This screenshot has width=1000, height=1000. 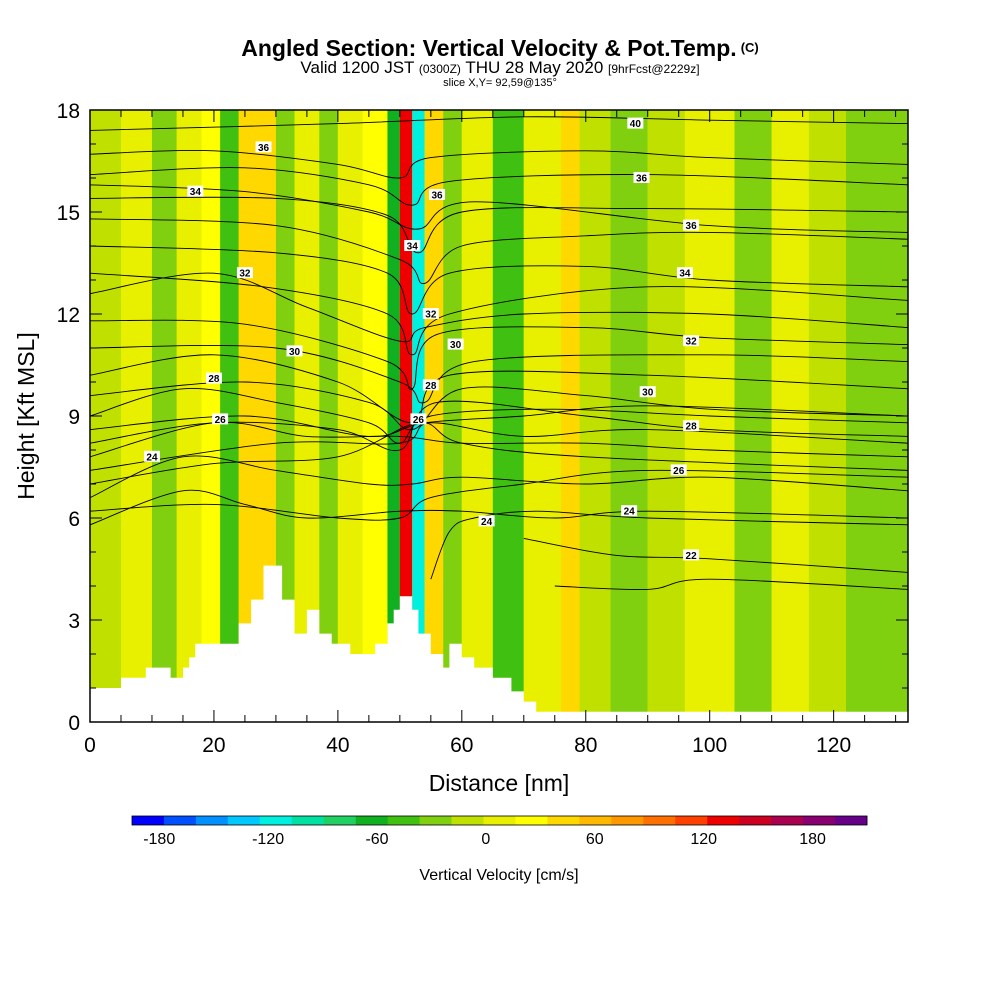 What do you see at coordinates (159, 839) in the screenshot?
I see `colorbar-tick-label: -180` at bounding box center [159, 839].